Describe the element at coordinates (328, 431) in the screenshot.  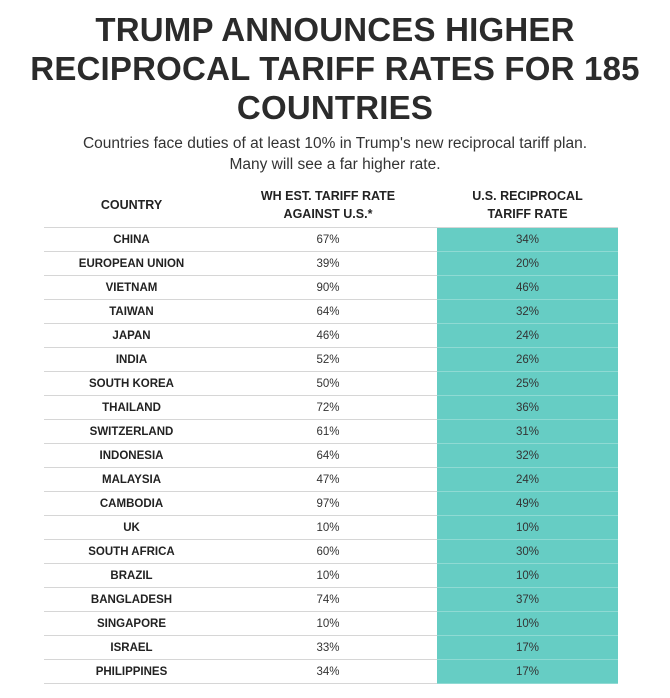
I see `cell-est: 61%` at that location.